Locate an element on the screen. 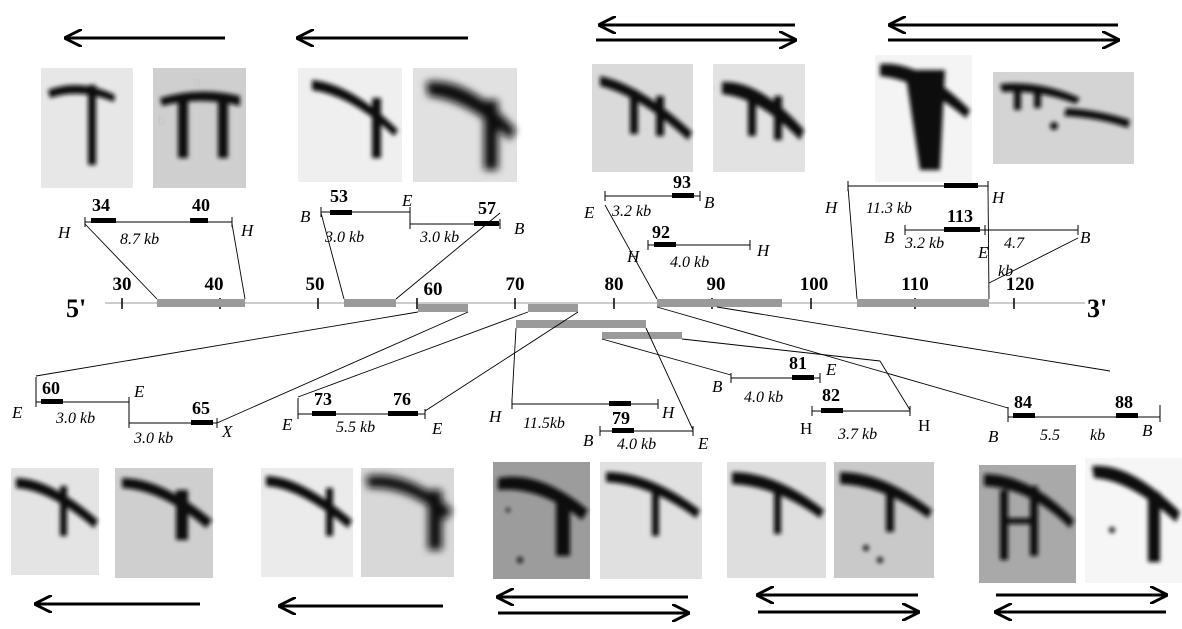 The image size is (1182, 629). fragment-map-92: 92 H H 4.0 kb is located at coordinates (698, 246).